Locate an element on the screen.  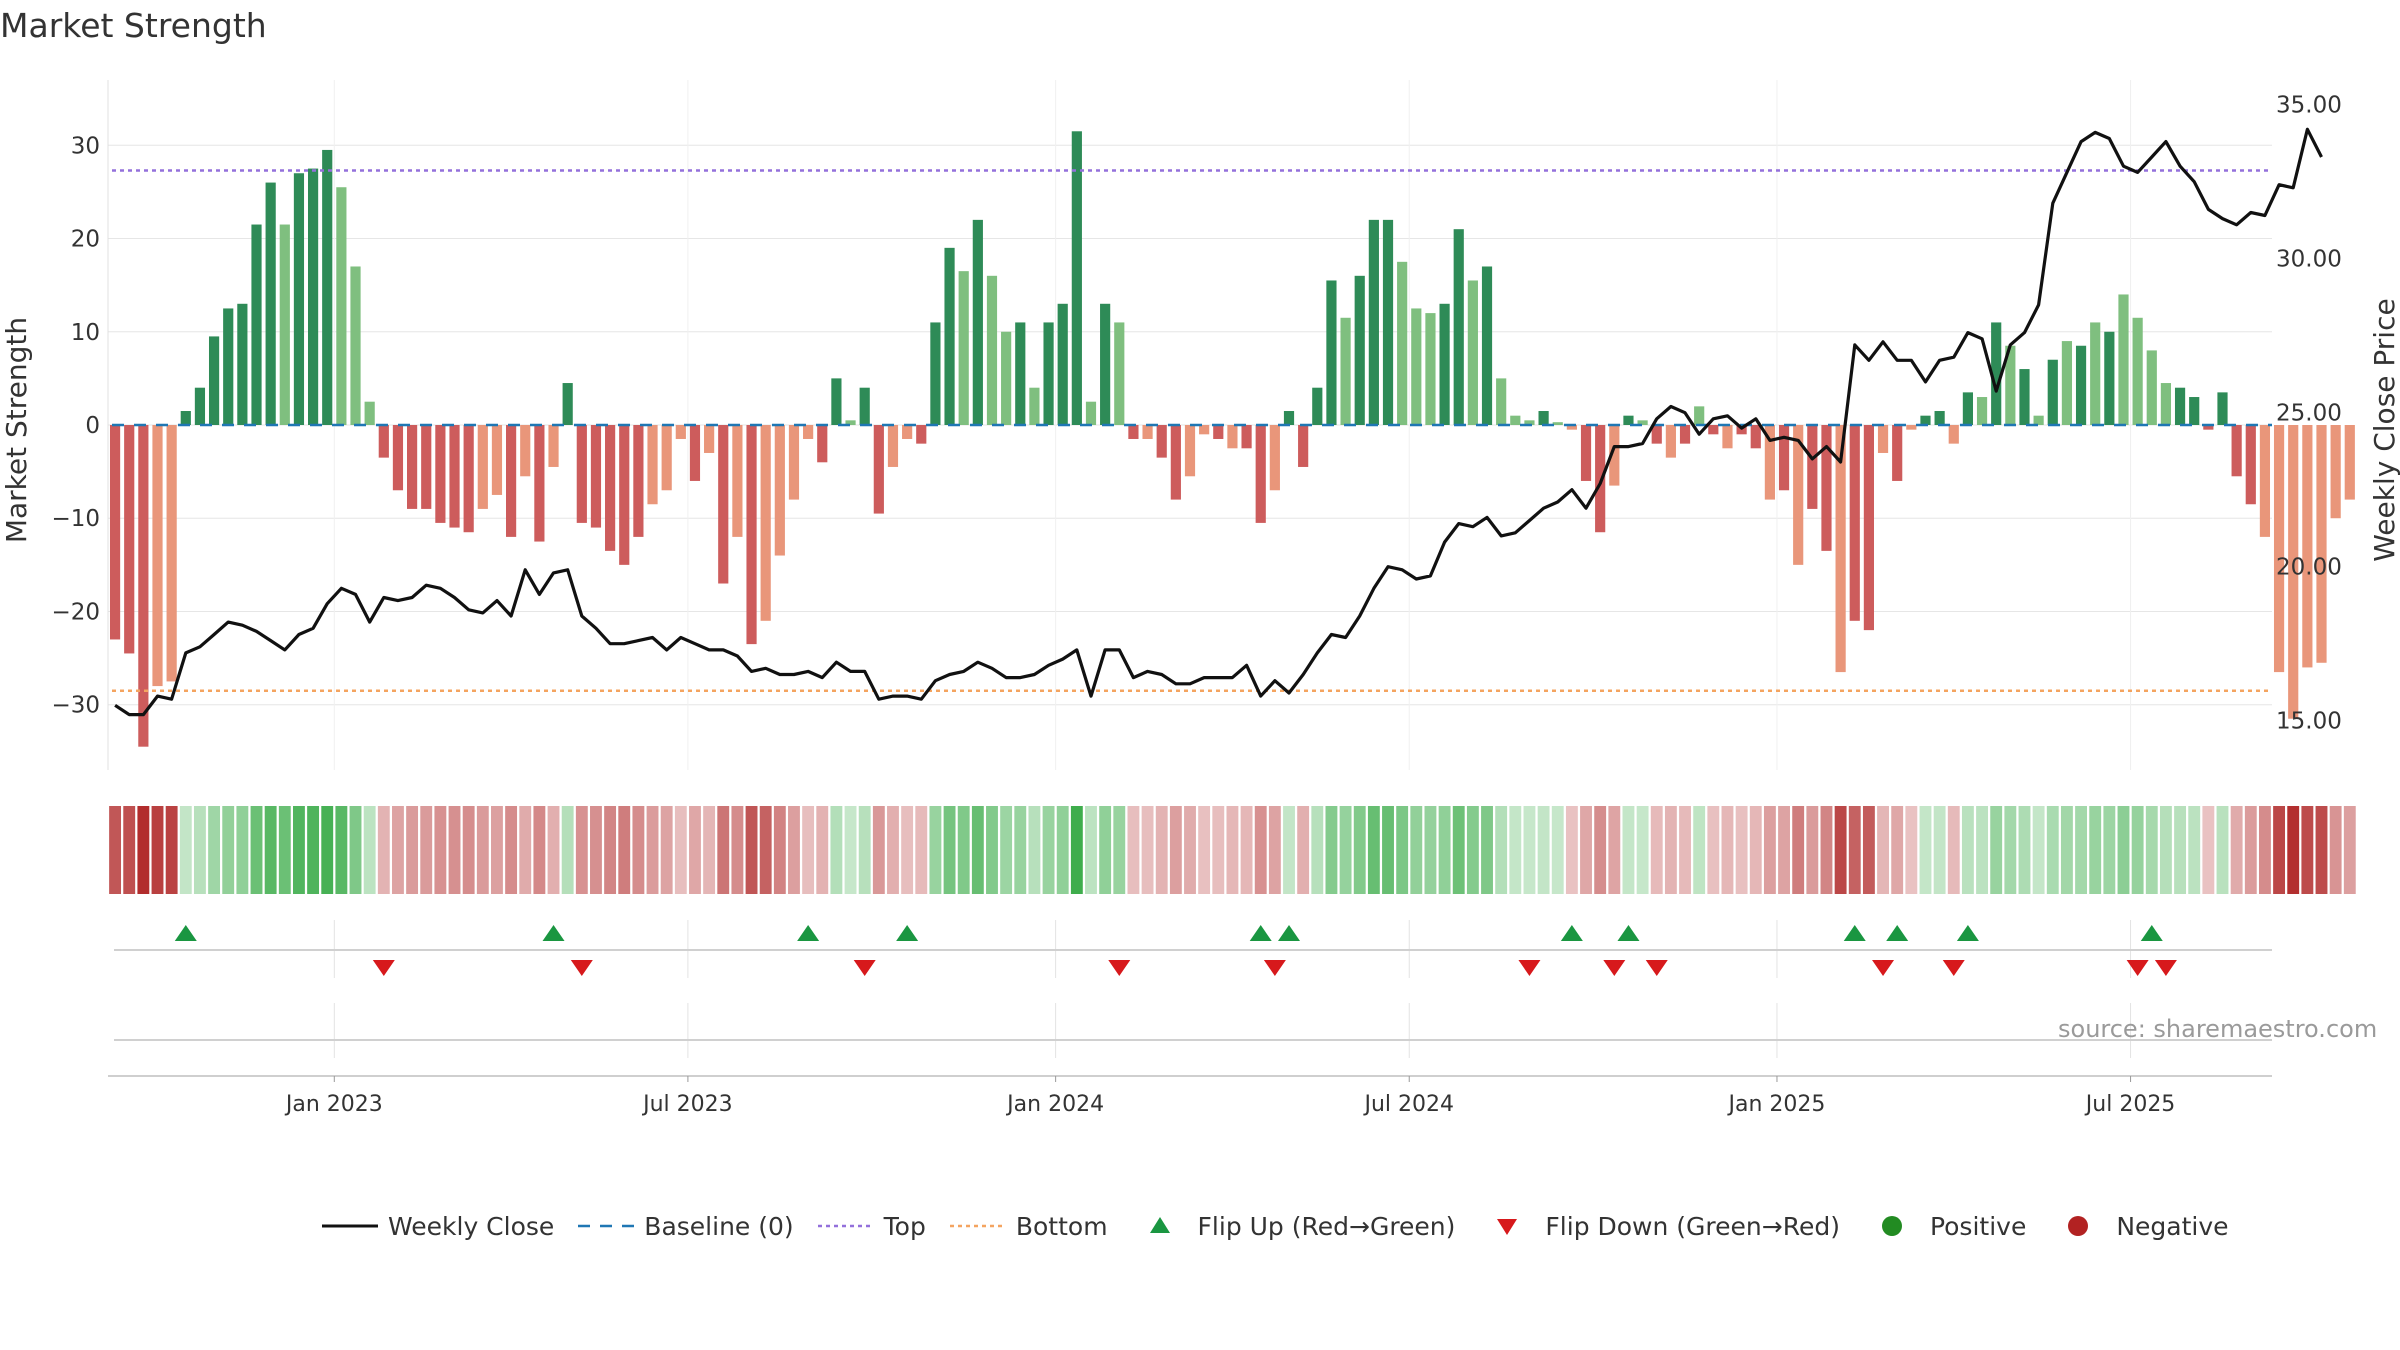
x-tick-label: Jan 2025 is located at coordinates (1776, 1104).